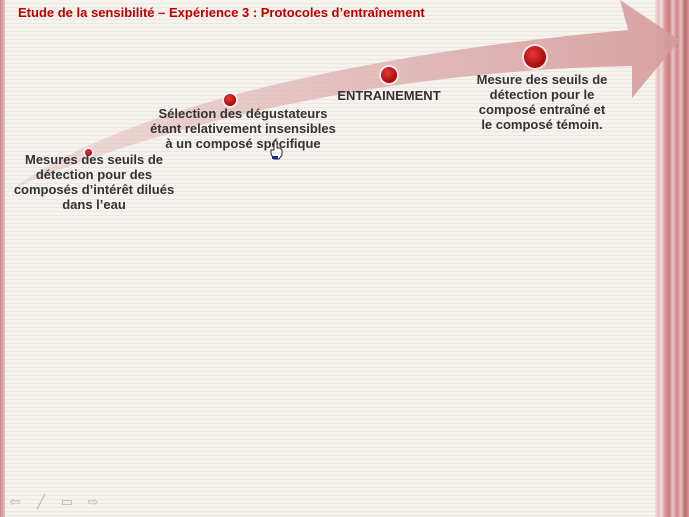  What do you see at coordinates (94, 189) in the screenshot?
I see `step-1-line: composés d’intérêt dilués` at bounding box center [94, 189].